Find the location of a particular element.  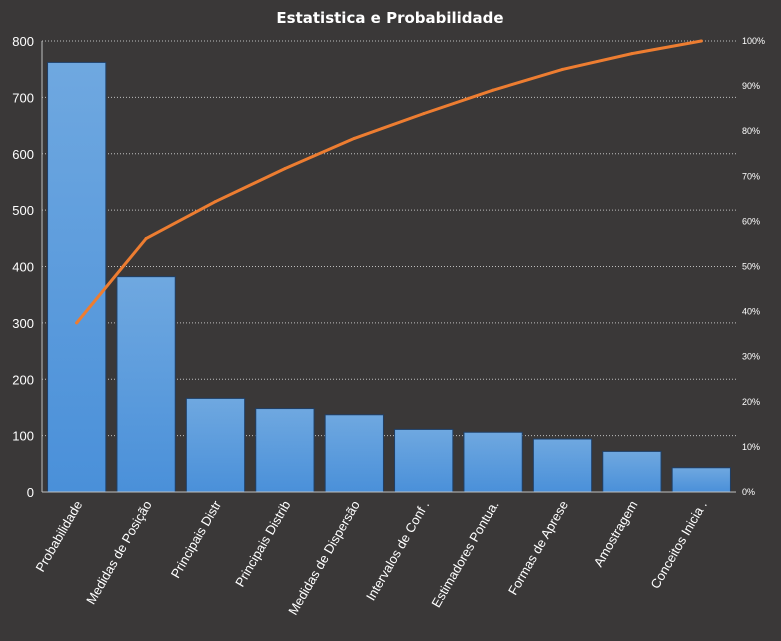

chart-title: Estatistica e Probabilidade is located at coordinates (389, 18).